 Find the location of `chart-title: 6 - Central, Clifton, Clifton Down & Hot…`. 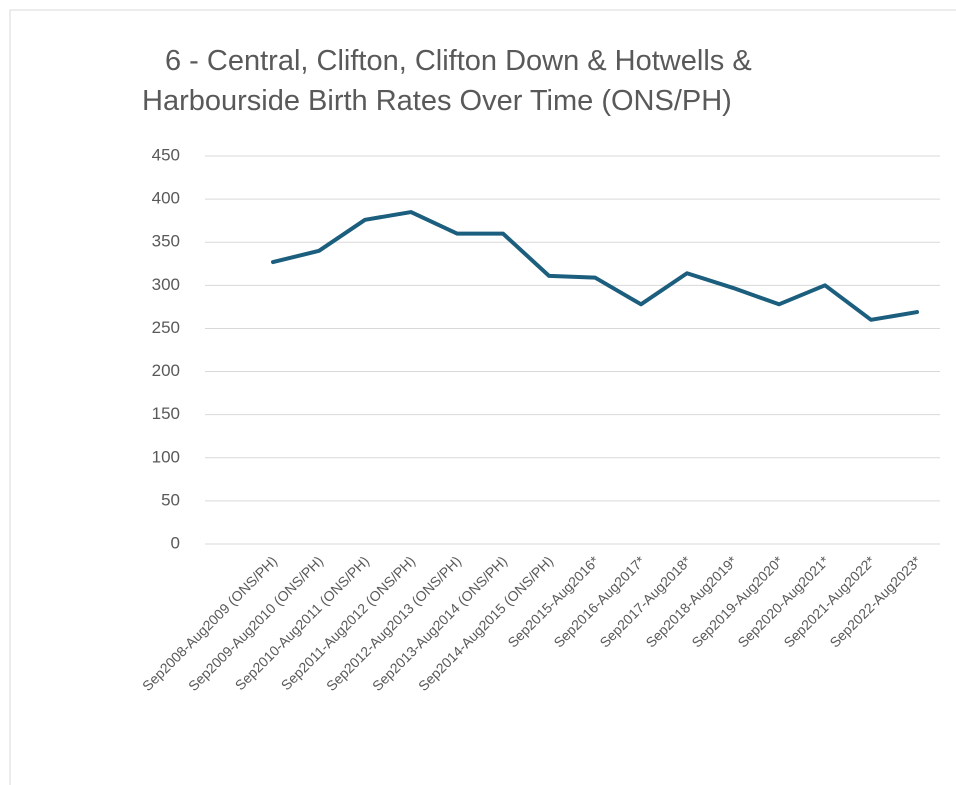

chart-title: 6 - Central, Clifton, Clifton Down & Hot… is located at coordinates (458, 61).